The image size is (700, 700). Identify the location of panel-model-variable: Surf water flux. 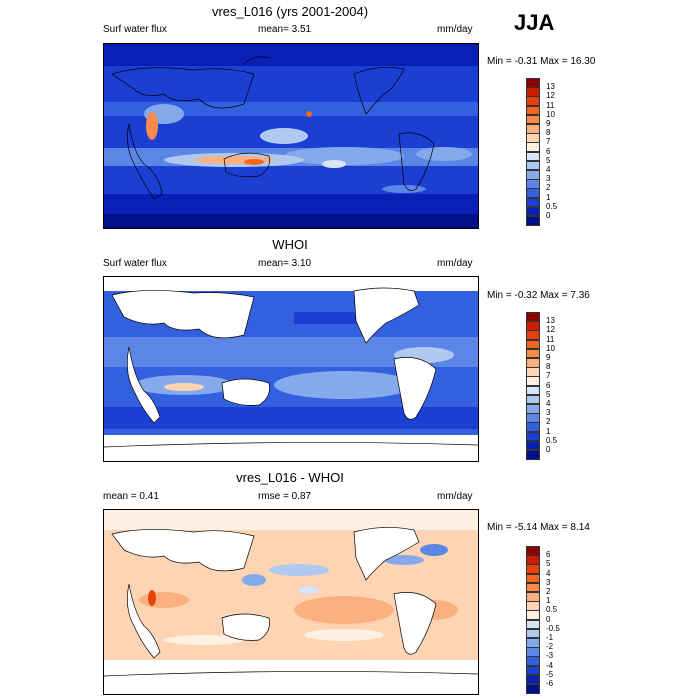
(135, 29).